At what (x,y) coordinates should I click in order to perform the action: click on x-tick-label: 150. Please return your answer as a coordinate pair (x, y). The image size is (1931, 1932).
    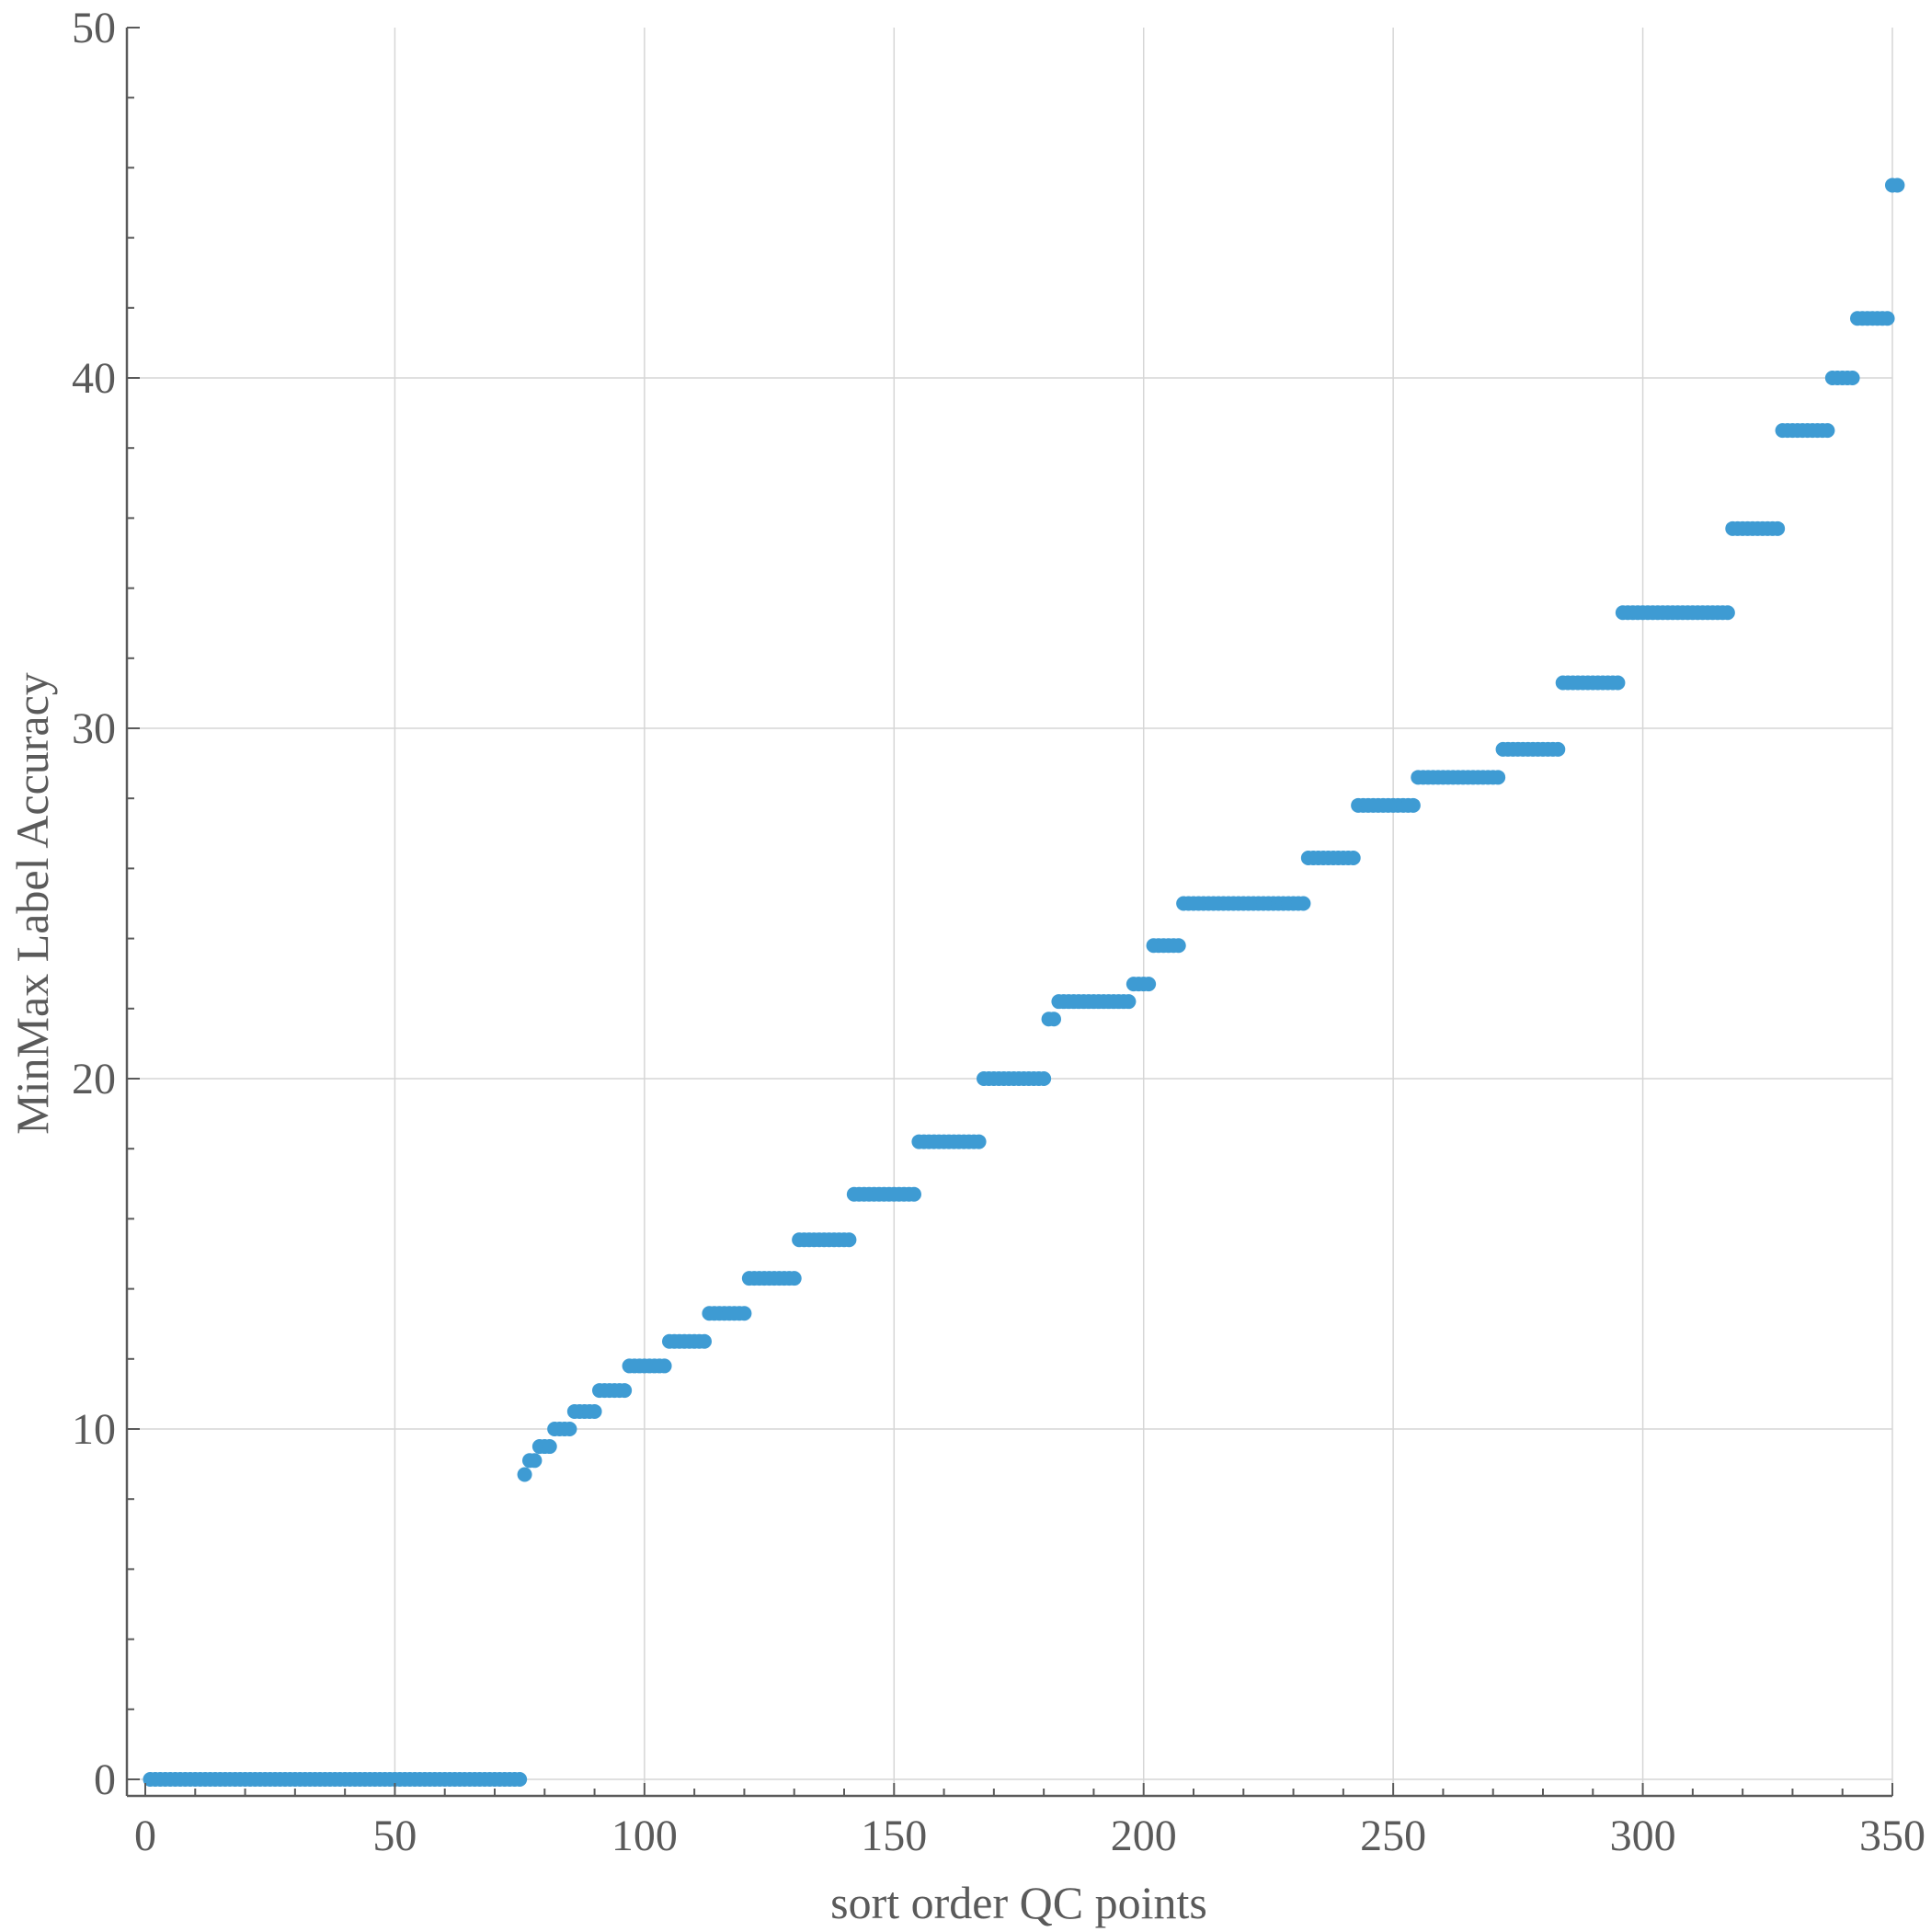
    Looking at the image, I should click on (894, 1836).